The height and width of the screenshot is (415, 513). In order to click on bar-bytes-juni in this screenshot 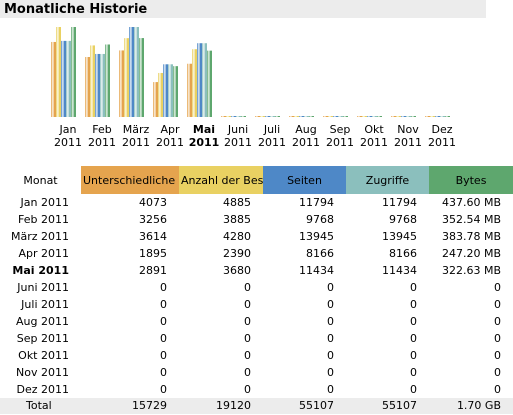, I will do `click(243, 116)`.